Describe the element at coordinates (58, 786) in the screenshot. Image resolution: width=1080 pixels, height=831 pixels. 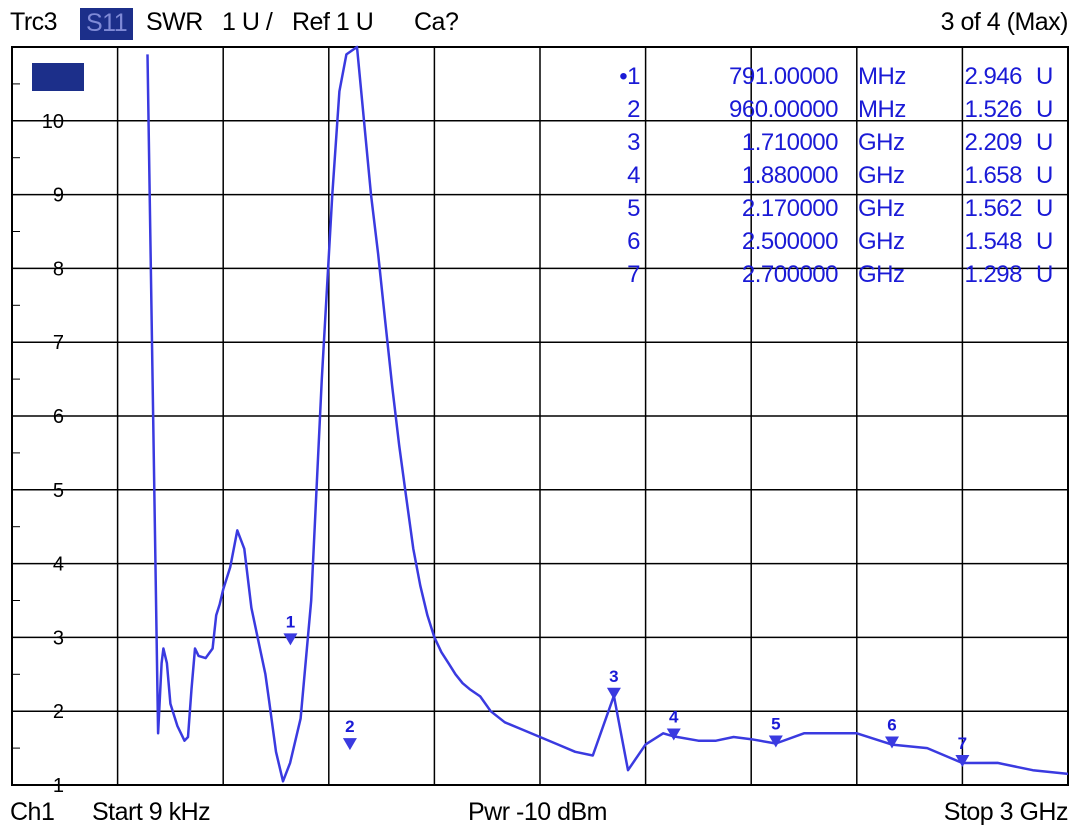
I see `y-tick-label: 1` at that location.